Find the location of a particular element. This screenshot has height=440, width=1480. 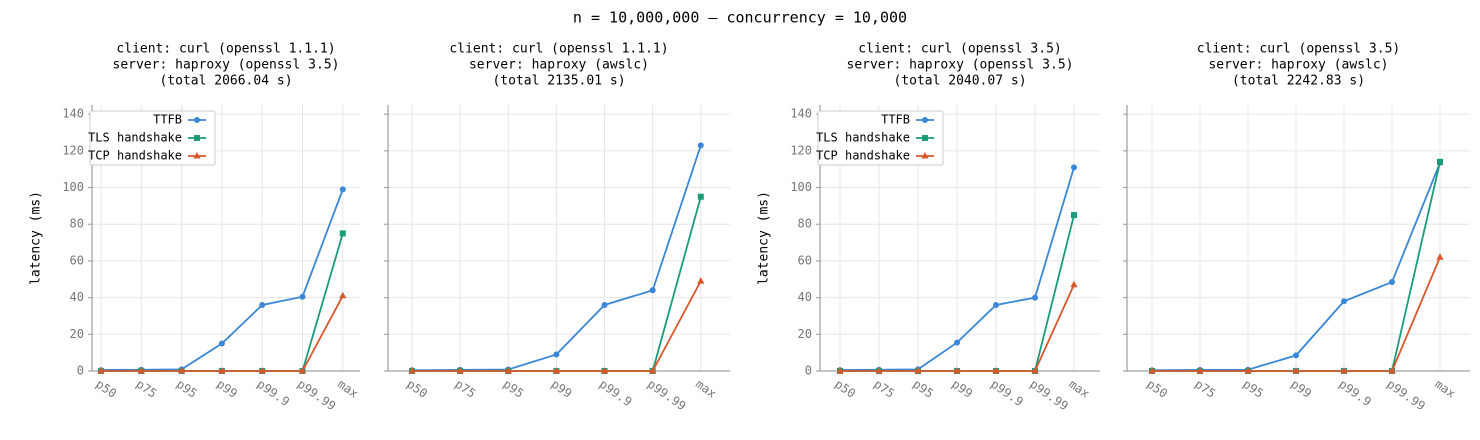

y-tick-label: 40 is located at coordinates (805, 297).